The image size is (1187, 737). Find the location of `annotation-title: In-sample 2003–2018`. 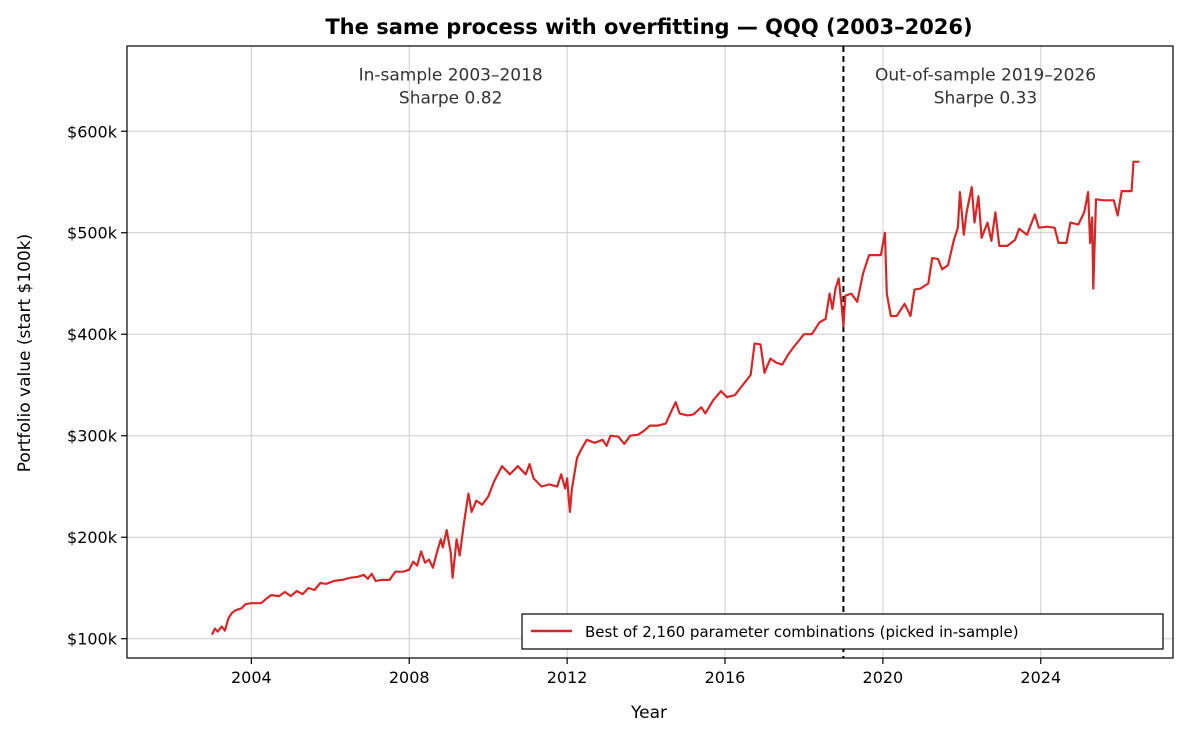

annotation-title: In-sample 2003–2018 is located at coordinates (451, 76).